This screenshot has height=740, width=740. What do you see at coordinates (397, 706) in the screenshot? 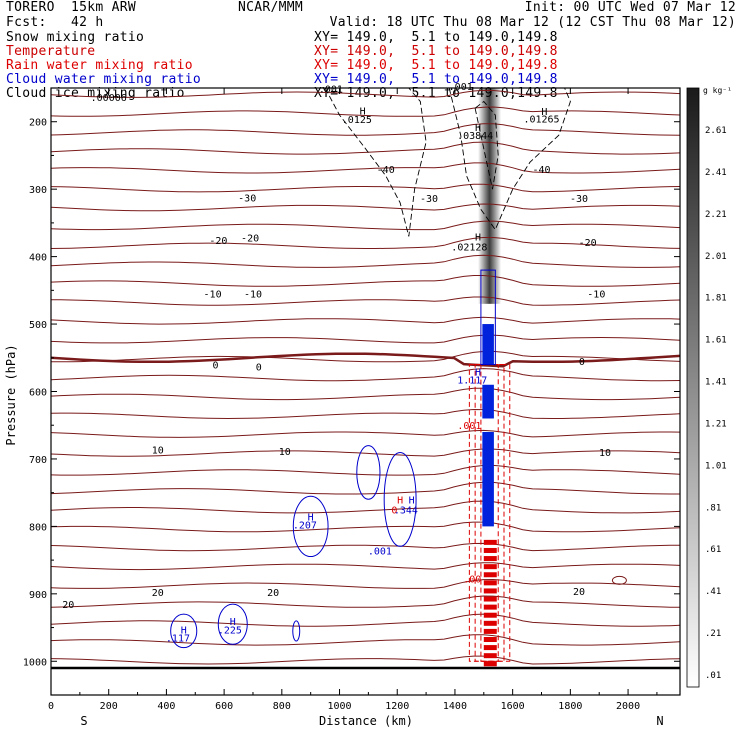
I see `x-tick-label: 1200` at bounding box center [397, 706].